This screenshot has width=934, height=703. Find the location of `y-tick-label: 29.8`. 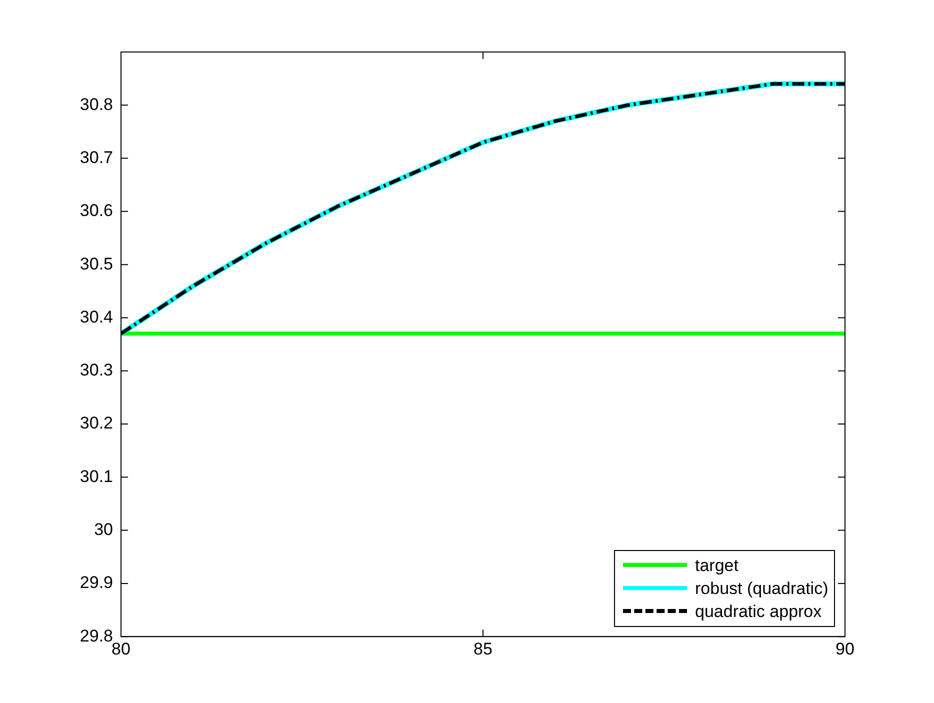

y-tick-label: 29.8 is located at coordinates (96, 636).